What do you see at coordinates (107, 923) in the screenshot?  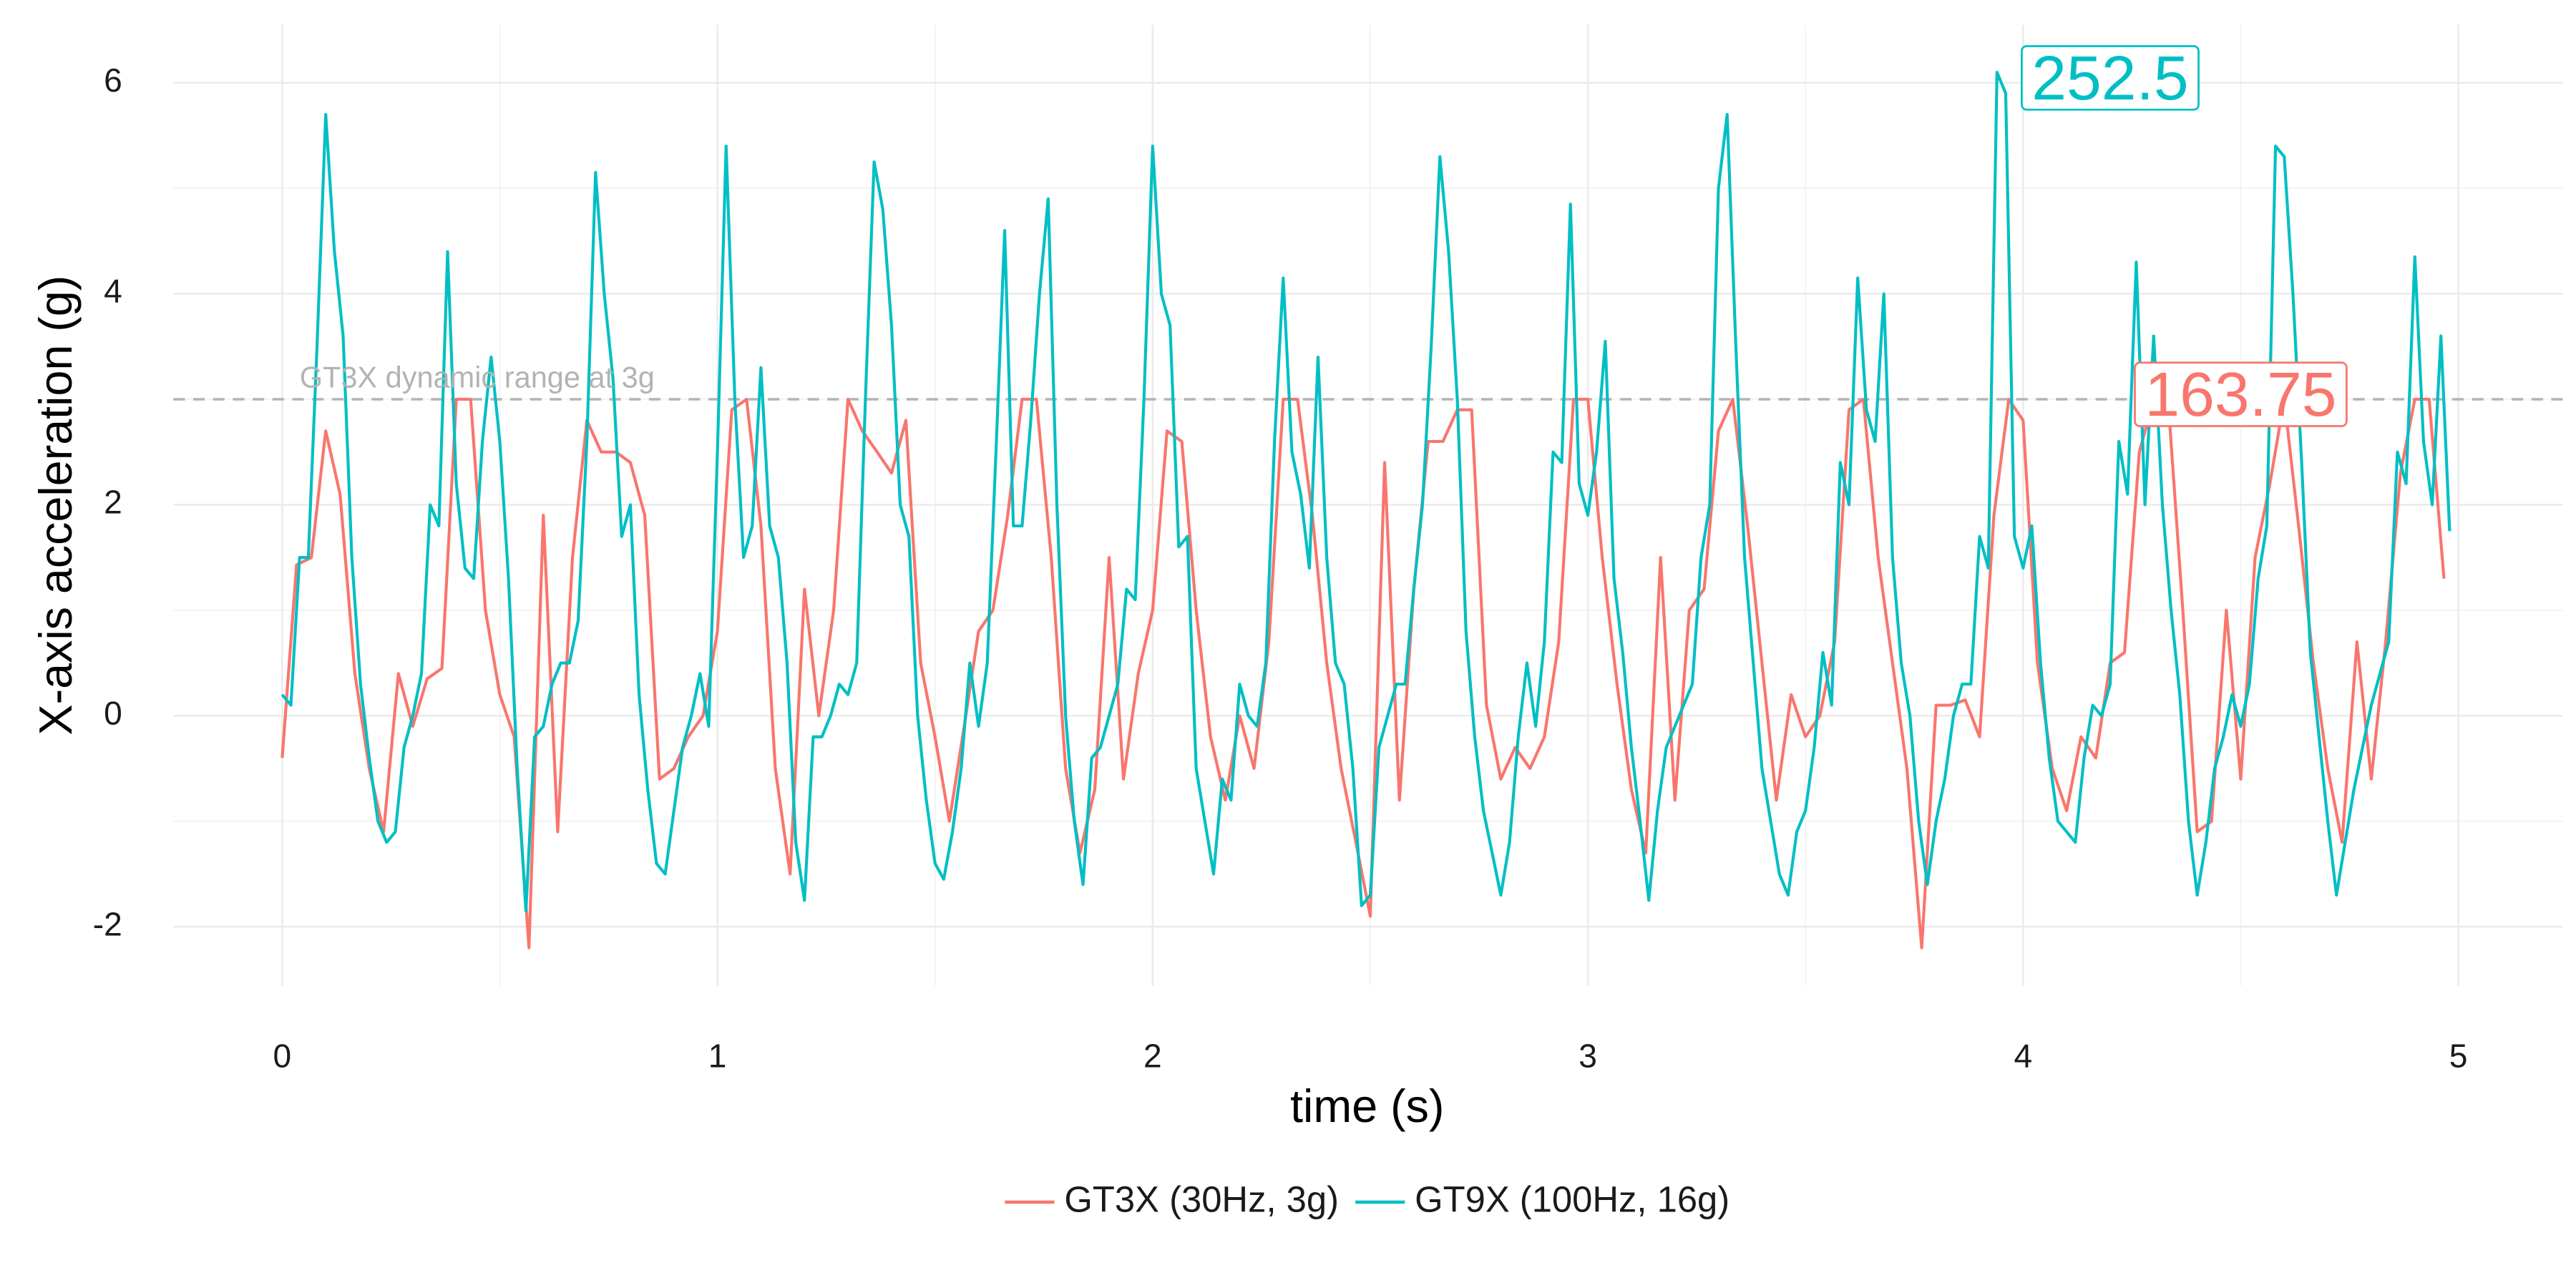 I see `y-tick-label: -2` at bounding box center [107, 923].